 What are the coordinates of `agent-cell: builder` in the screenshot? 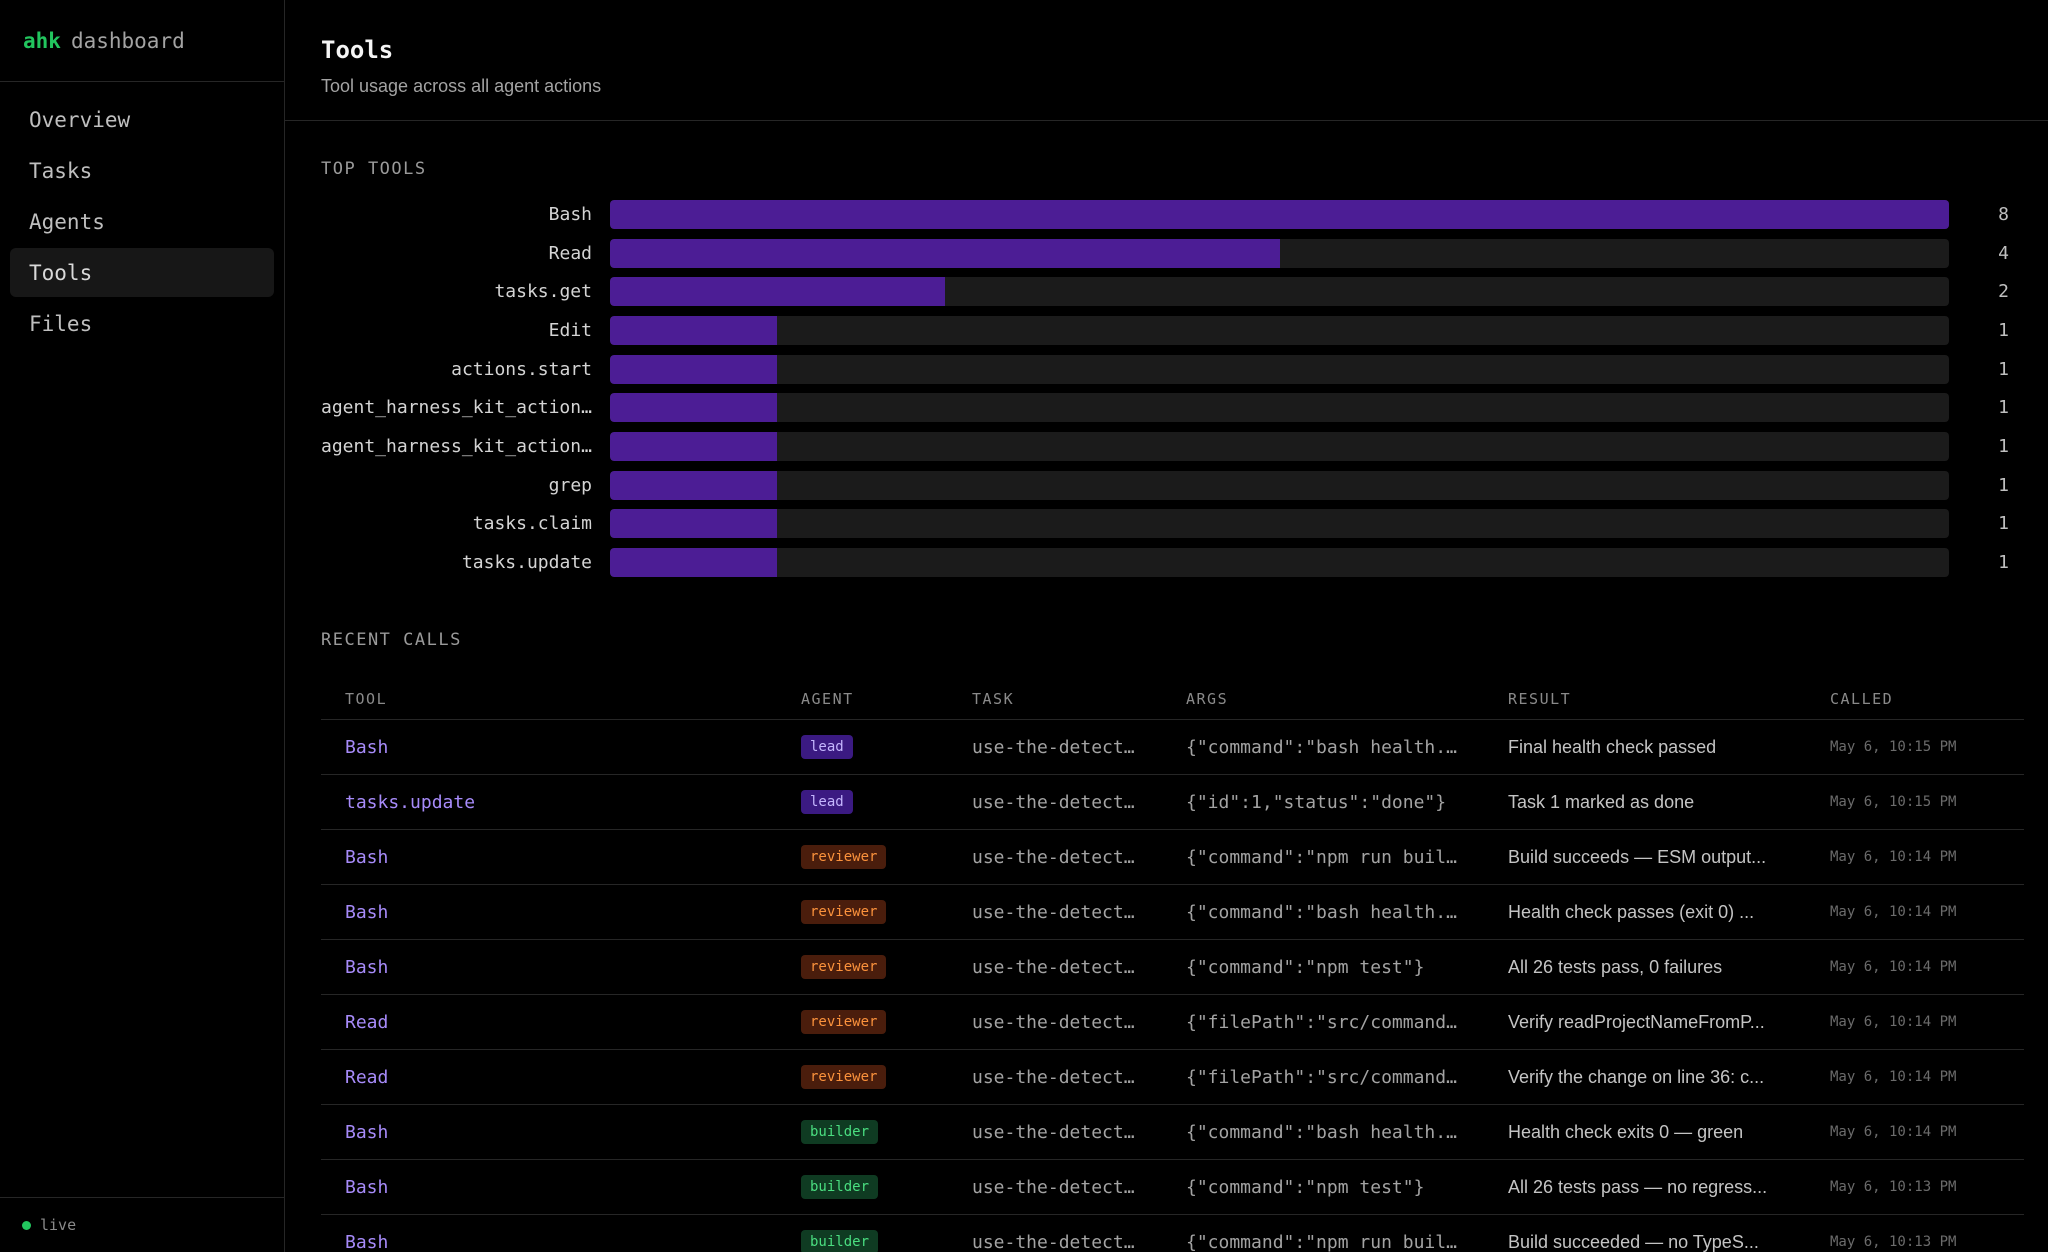 It's located at (886, 1233).